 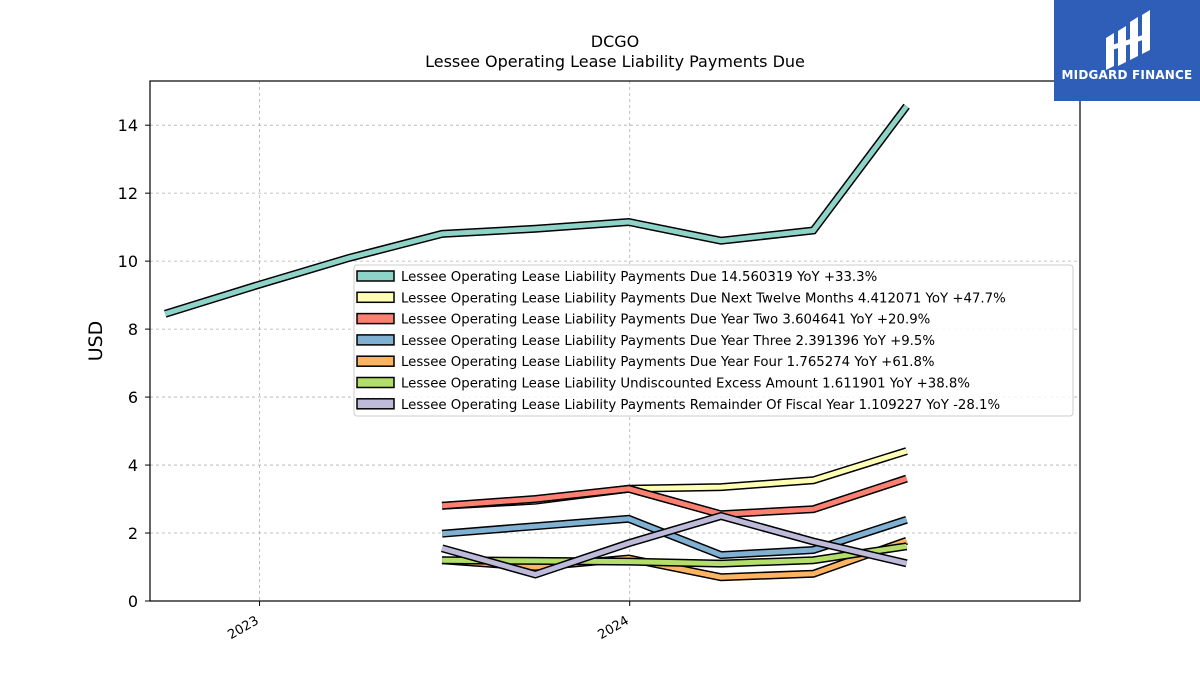 I want to click on y-tick-label: 6, so click(x=133, y=397).